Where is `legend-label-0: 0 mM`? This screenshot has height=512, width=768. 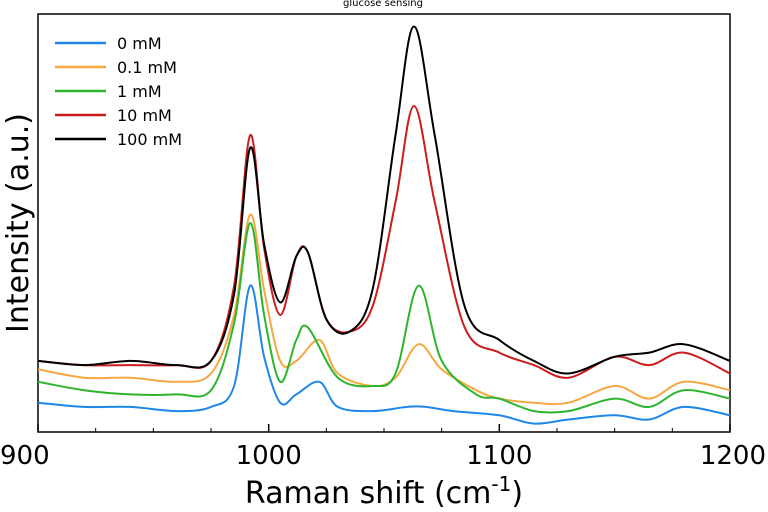 legend-label-0: 0 mM is located at coordinates (139, 43).